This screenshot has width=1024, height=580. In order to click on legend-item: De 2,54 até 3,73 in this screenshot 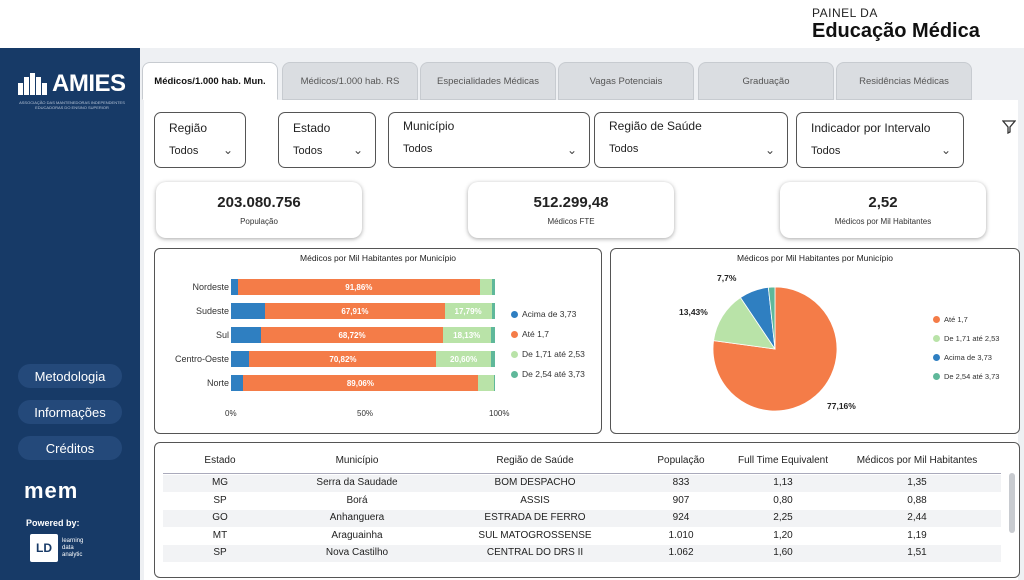, I will do `click(548, 374)`.